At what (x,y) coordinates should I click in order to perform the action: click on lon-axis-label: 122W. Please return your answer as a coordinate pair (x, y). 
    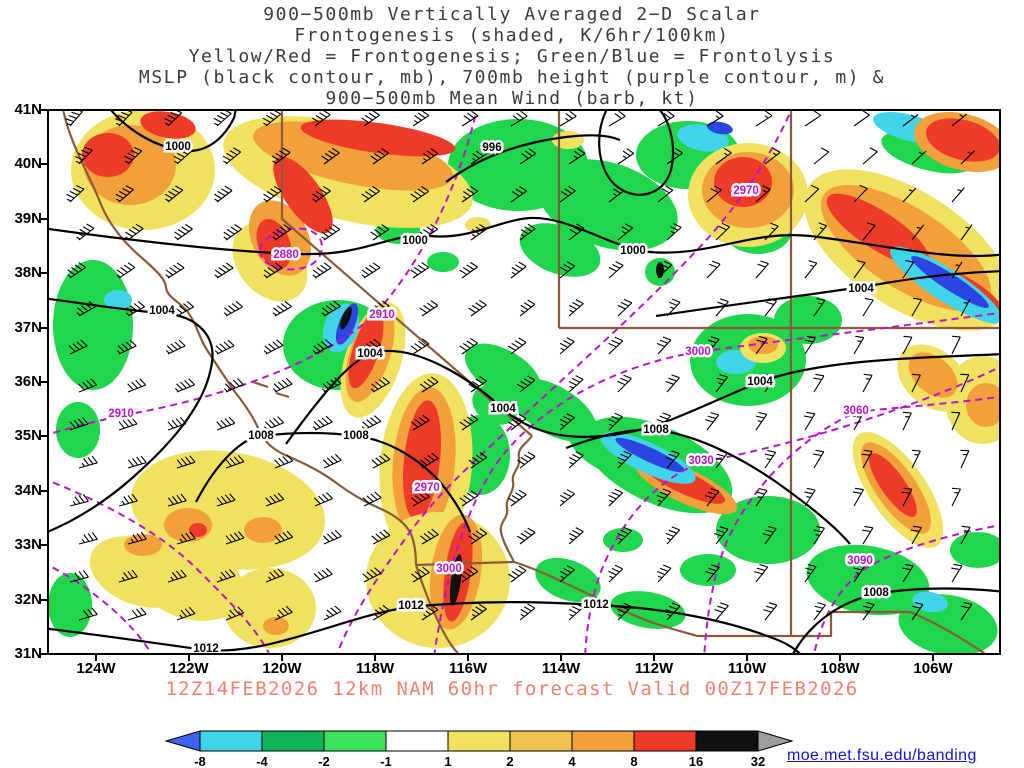
    Looking at the image, I should click on (189, 668).